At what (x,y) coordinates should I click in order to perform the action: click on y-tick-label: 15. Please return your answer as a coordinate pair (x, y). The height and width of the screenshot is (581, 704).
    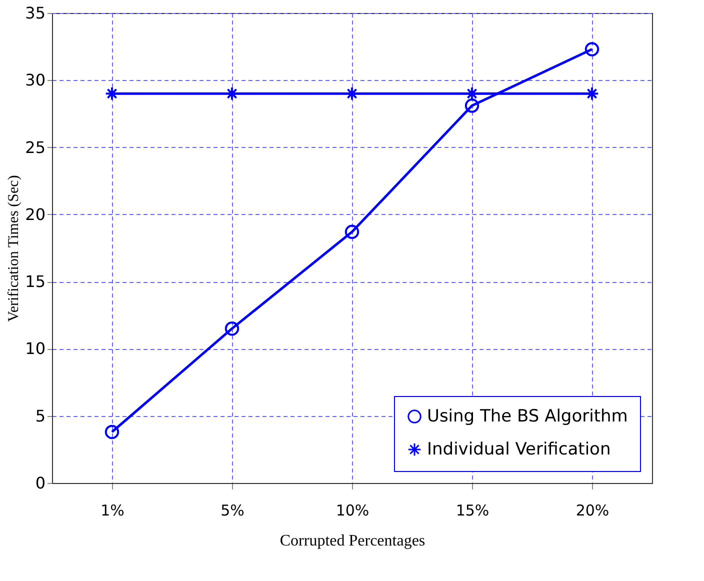
    Looking at the image, I should click on (35, 282).